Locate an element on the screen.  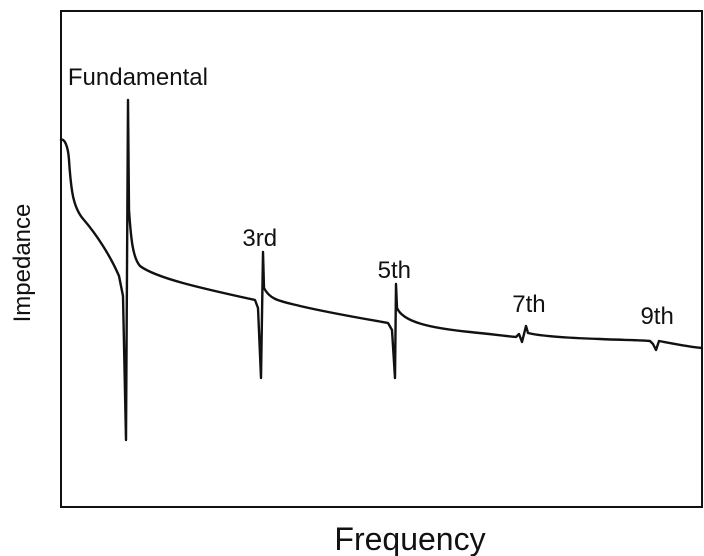
peak-label-3rd: 3rd is located at coordinates (259, 238).